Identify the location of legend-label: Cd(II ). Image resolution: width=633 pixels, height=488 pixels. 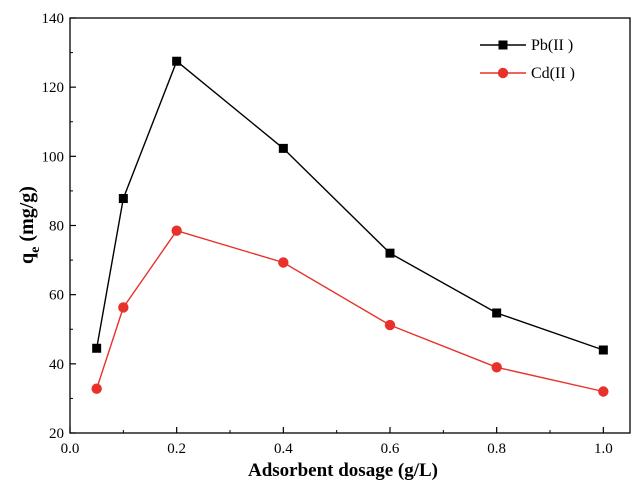
(553, 73).